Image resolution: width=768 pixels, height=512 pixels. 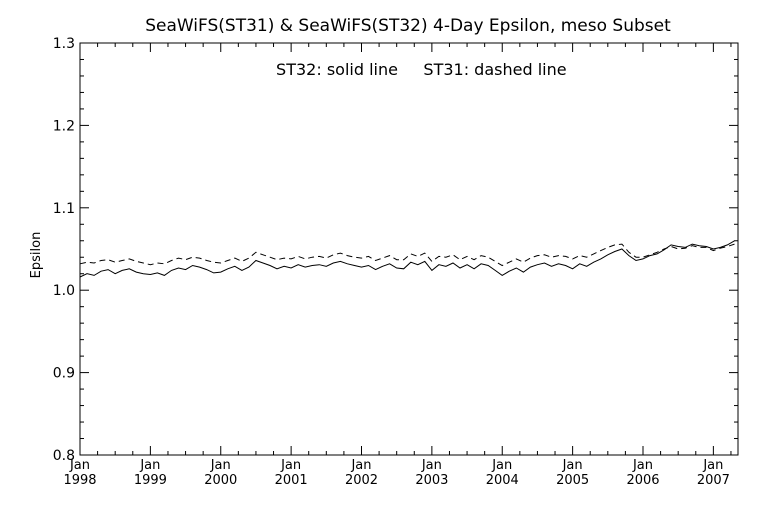 What do you see at coordinates (64, 374) in the screenshot?
I see `y-tick-label: 0.9` at bounding box center [64, 374].